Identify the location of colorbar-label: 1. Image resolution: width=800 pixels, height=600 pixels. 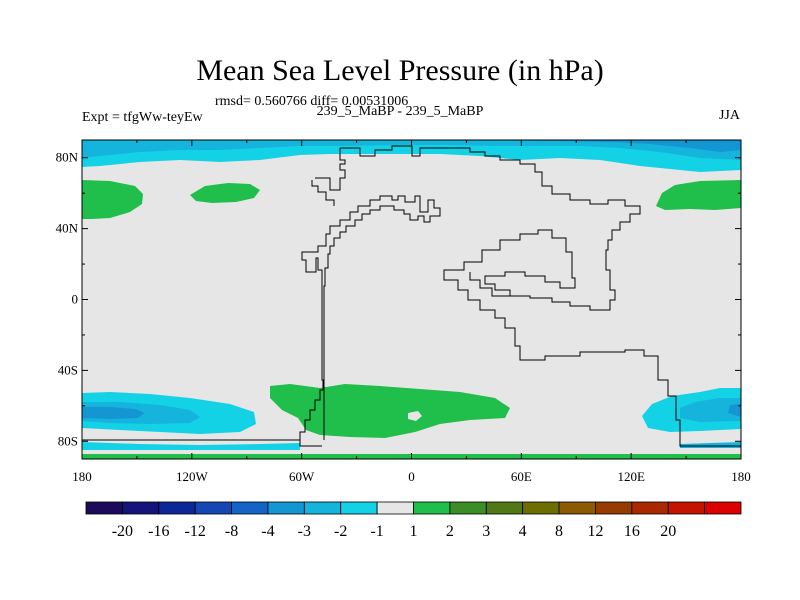
(414, 531).